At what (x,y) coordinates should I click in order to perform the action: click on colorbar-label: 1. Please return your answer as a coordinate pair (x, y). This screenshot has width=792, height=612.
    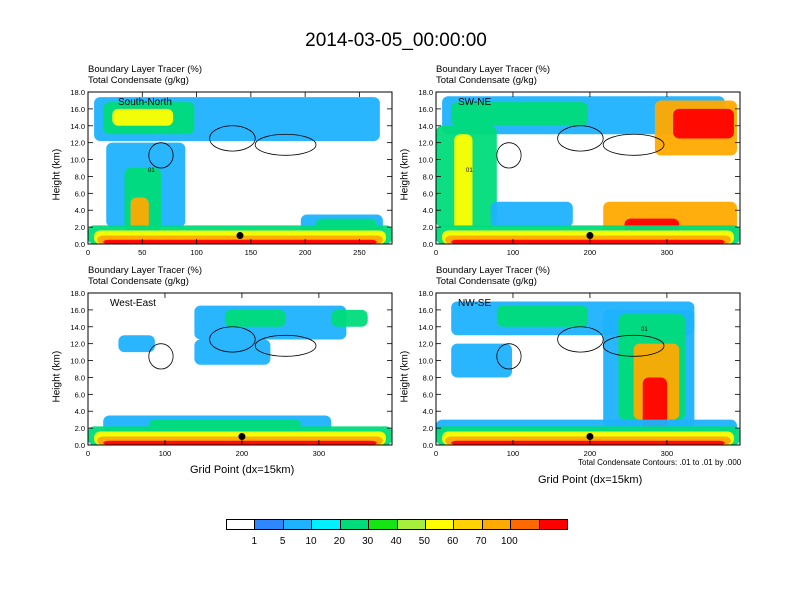
    Looking at the image, I should click on (254, 541).